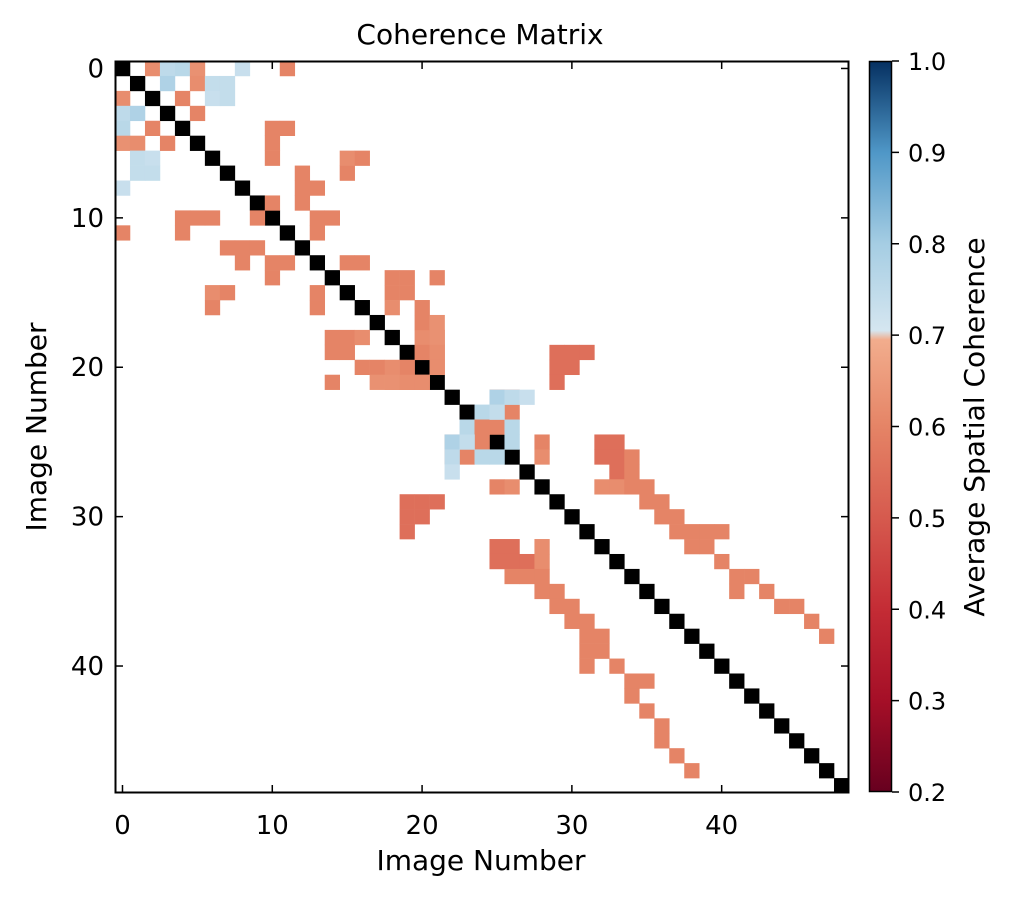 The image size is (1018, 899). I want to click on x-tick-label: 40, so click(721, 826).